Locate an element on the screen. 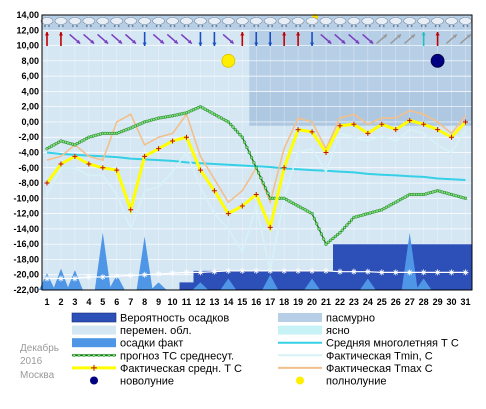 The height and width of the screenshot is (409, 486). legend-item: осадки факт is located at coordinates (127, 344).